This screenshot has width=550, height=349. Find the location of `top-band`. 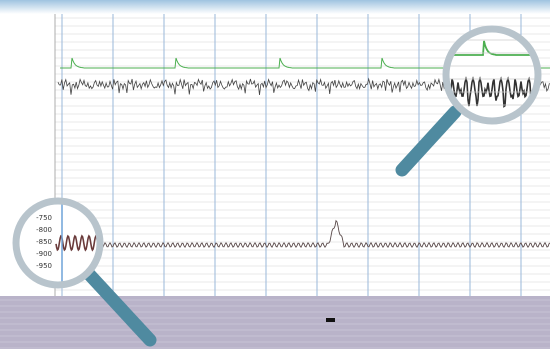

top-band is located at coordinates (275, 7).